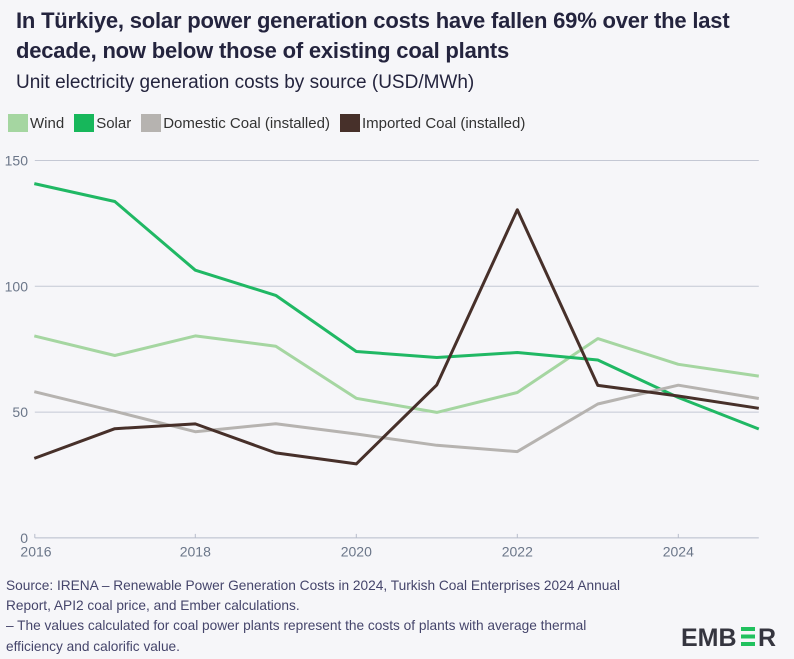  Describe the element at coordinates (35, 552) in the screenshot. I see `svg-text: 2016` at that location.